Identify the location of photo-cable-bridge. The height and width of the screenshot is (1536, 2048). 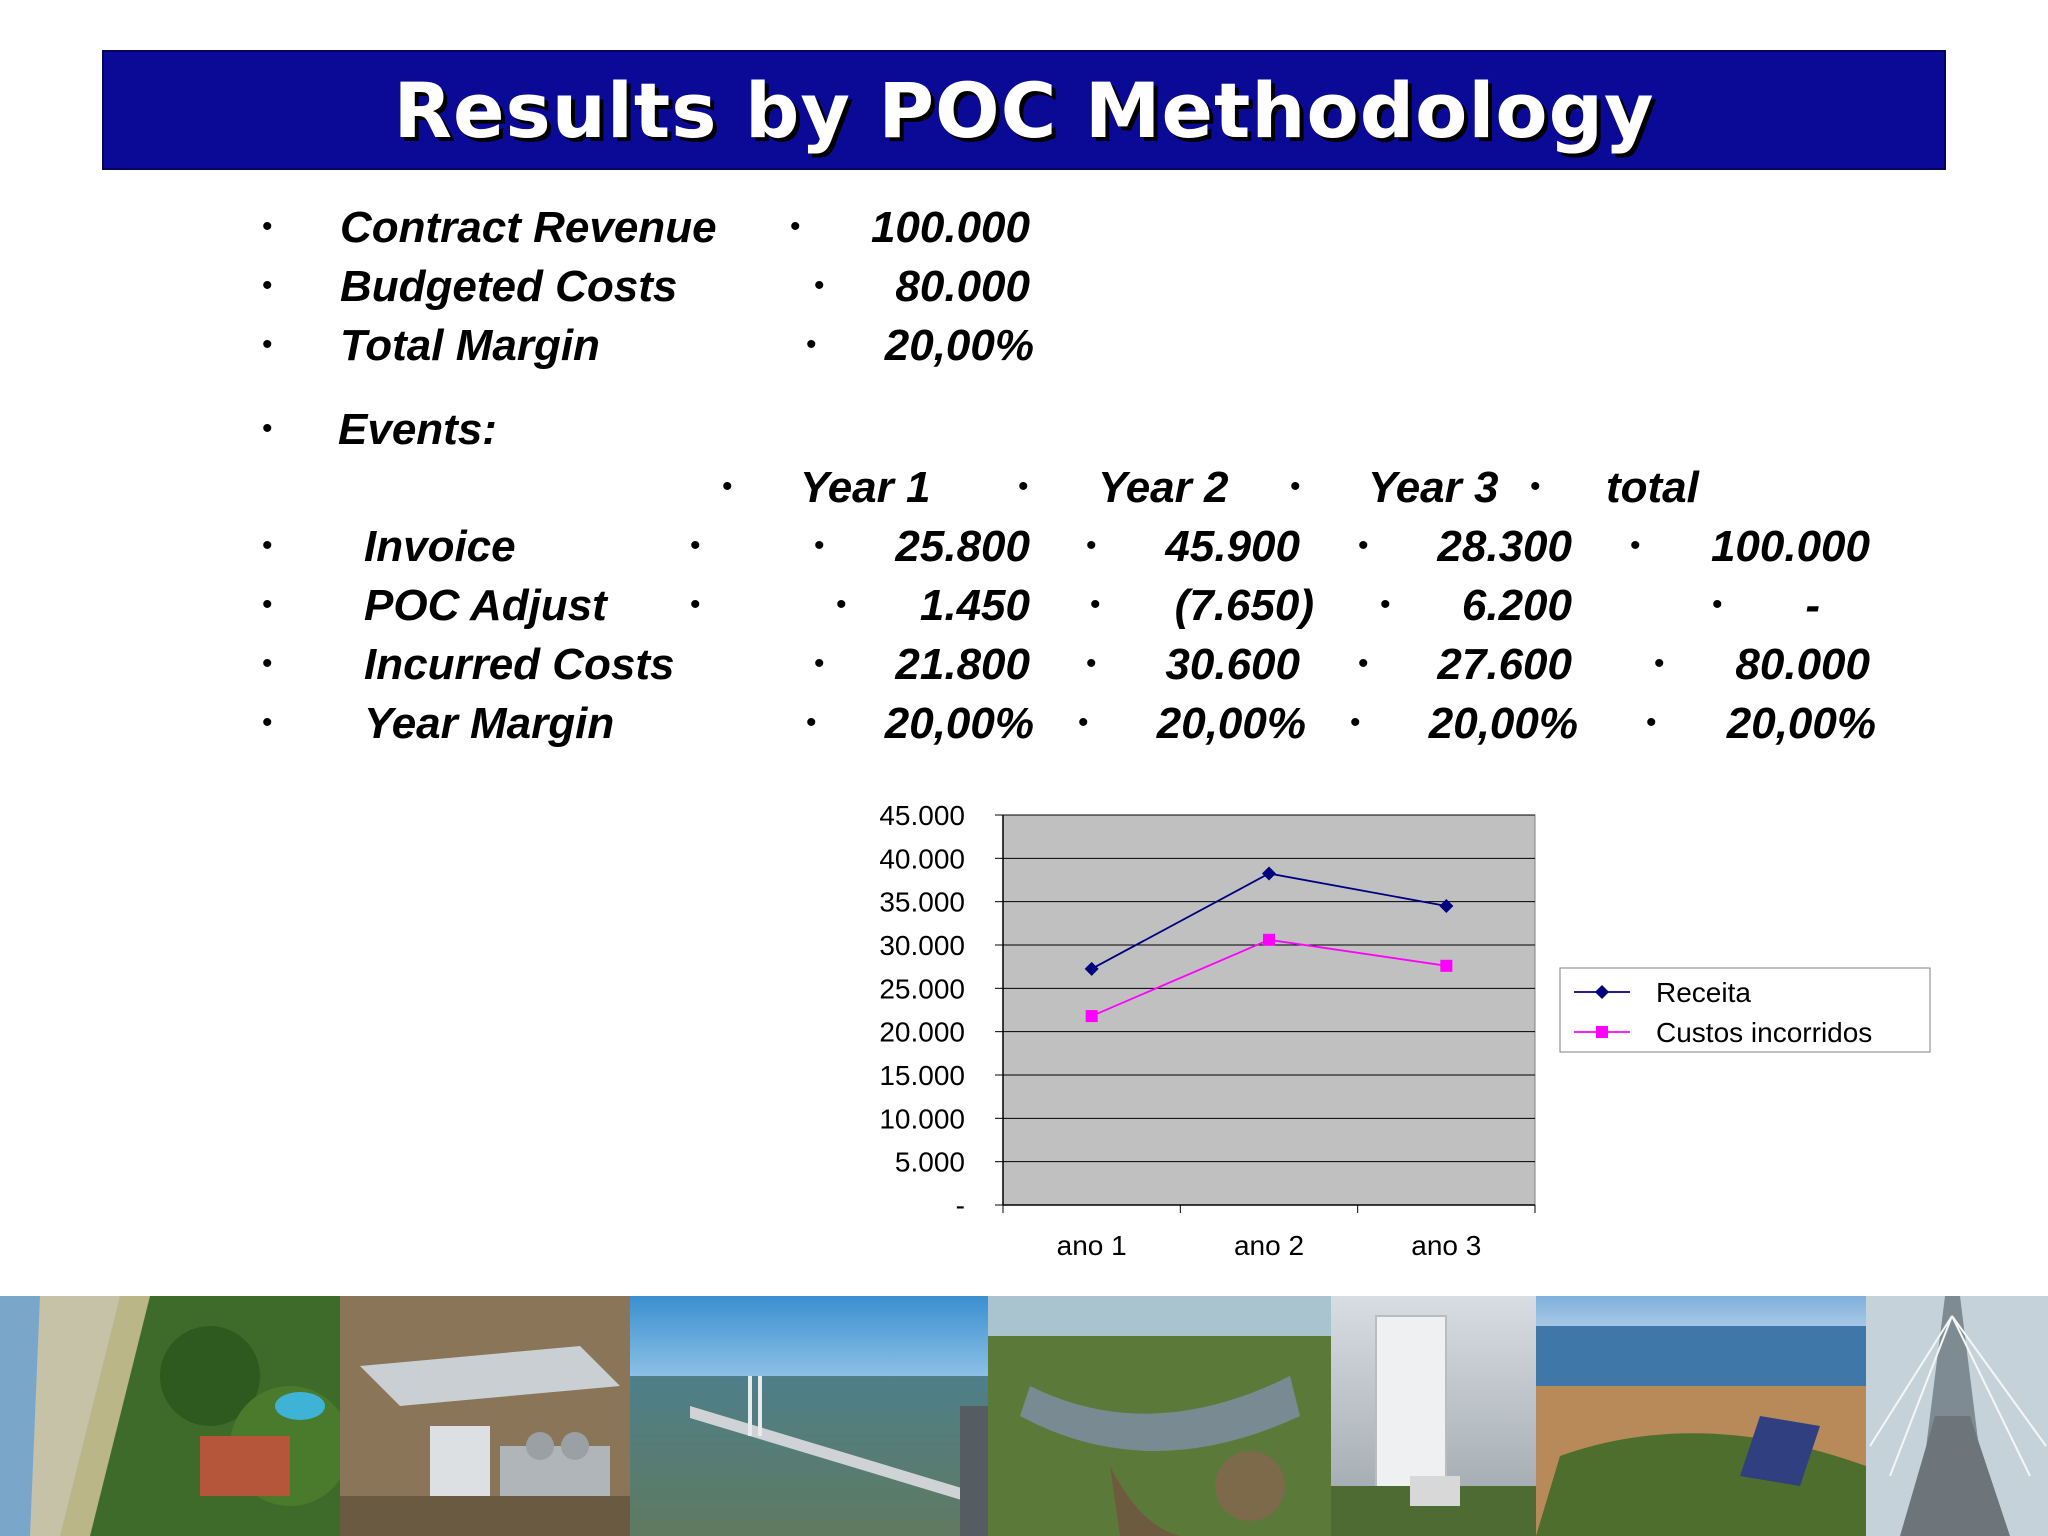
(1957, 1416).